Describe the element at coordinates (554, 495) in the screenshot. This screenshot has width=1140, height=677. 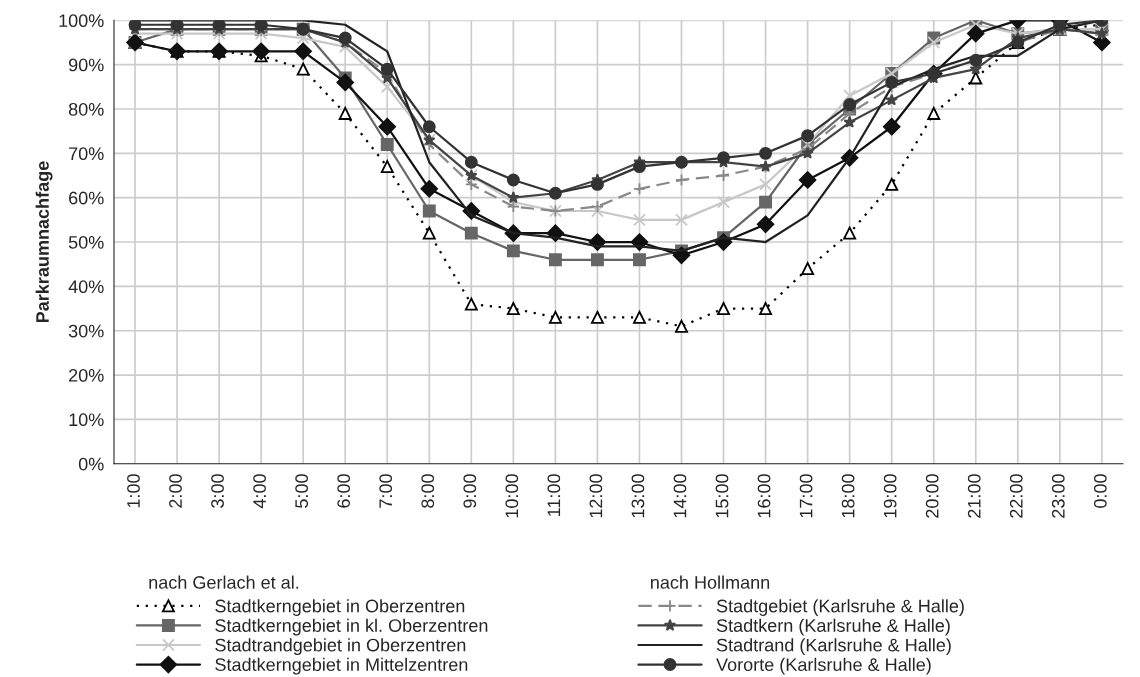
I see `x-tick-label: 11:00` at that location.